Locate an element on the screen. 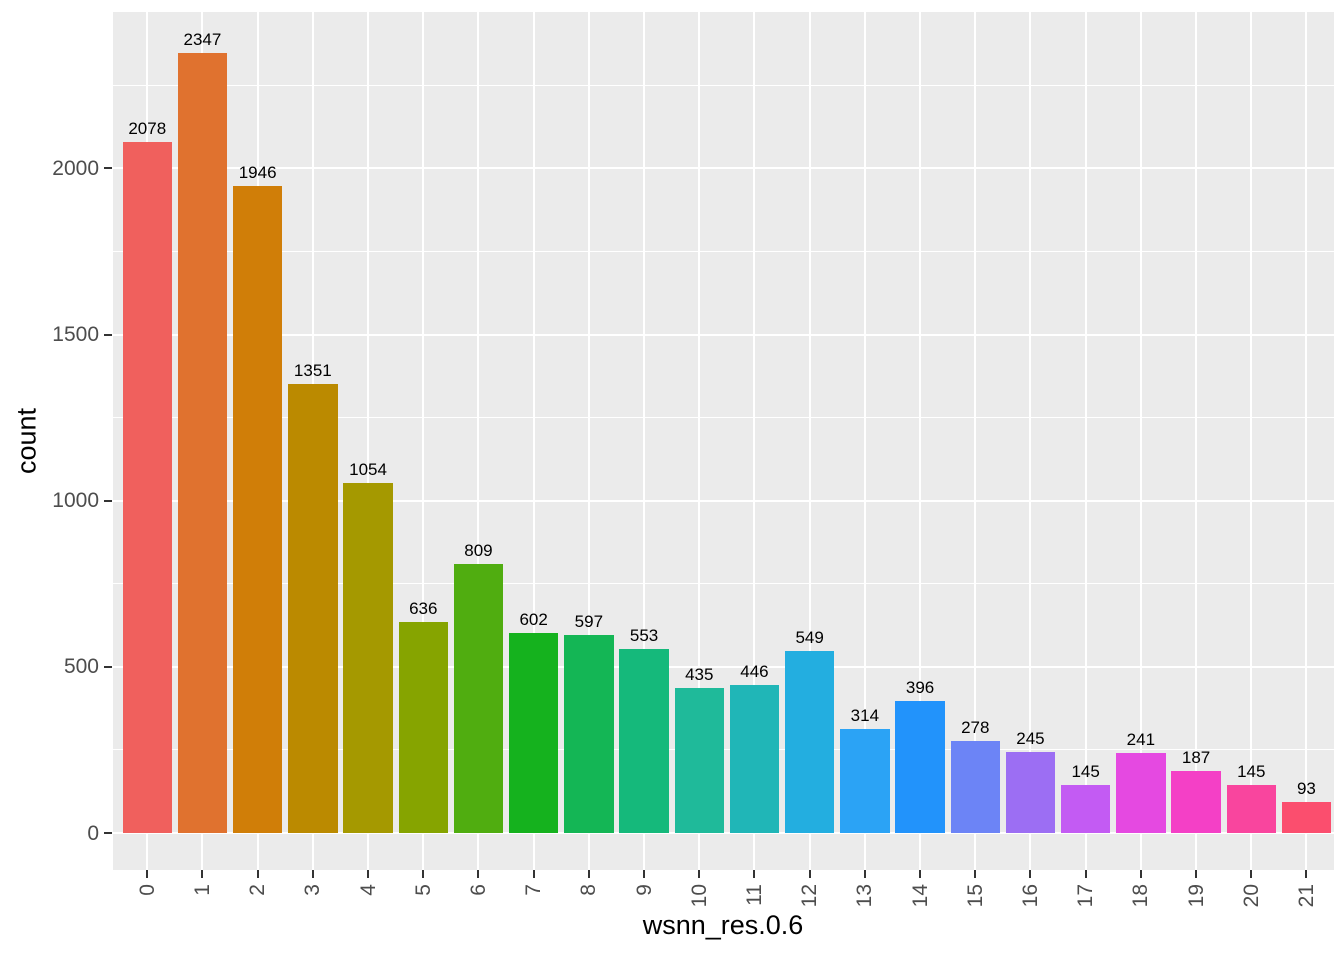 Image resolution: width=1344 pixels, height=960 pixels. x-tick-label: 15 is located at coordinates (975, 896).